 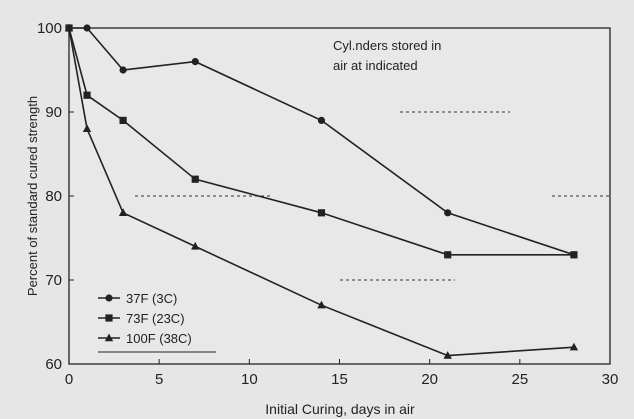 I want to click on legend-label: 73F (23C), so click(x=155, y=318).